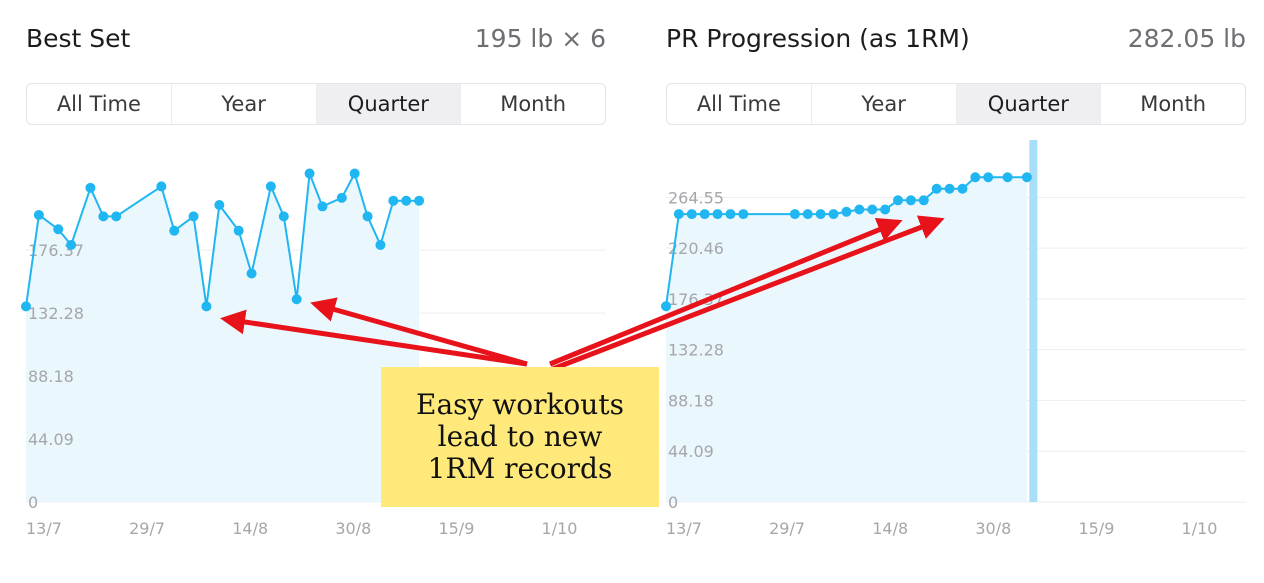 The height and width of the screenshot is (583, 1264). Describe the element at coordinates (540, 38) in the screenshot. I see `chart-value: 195 lb × 6` at that location.